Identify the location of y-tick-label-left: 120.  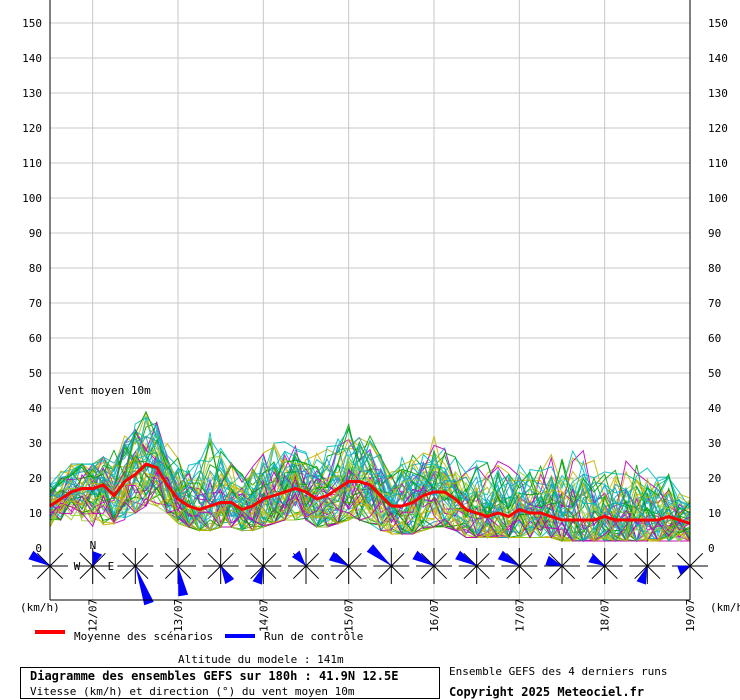
(32, 128).